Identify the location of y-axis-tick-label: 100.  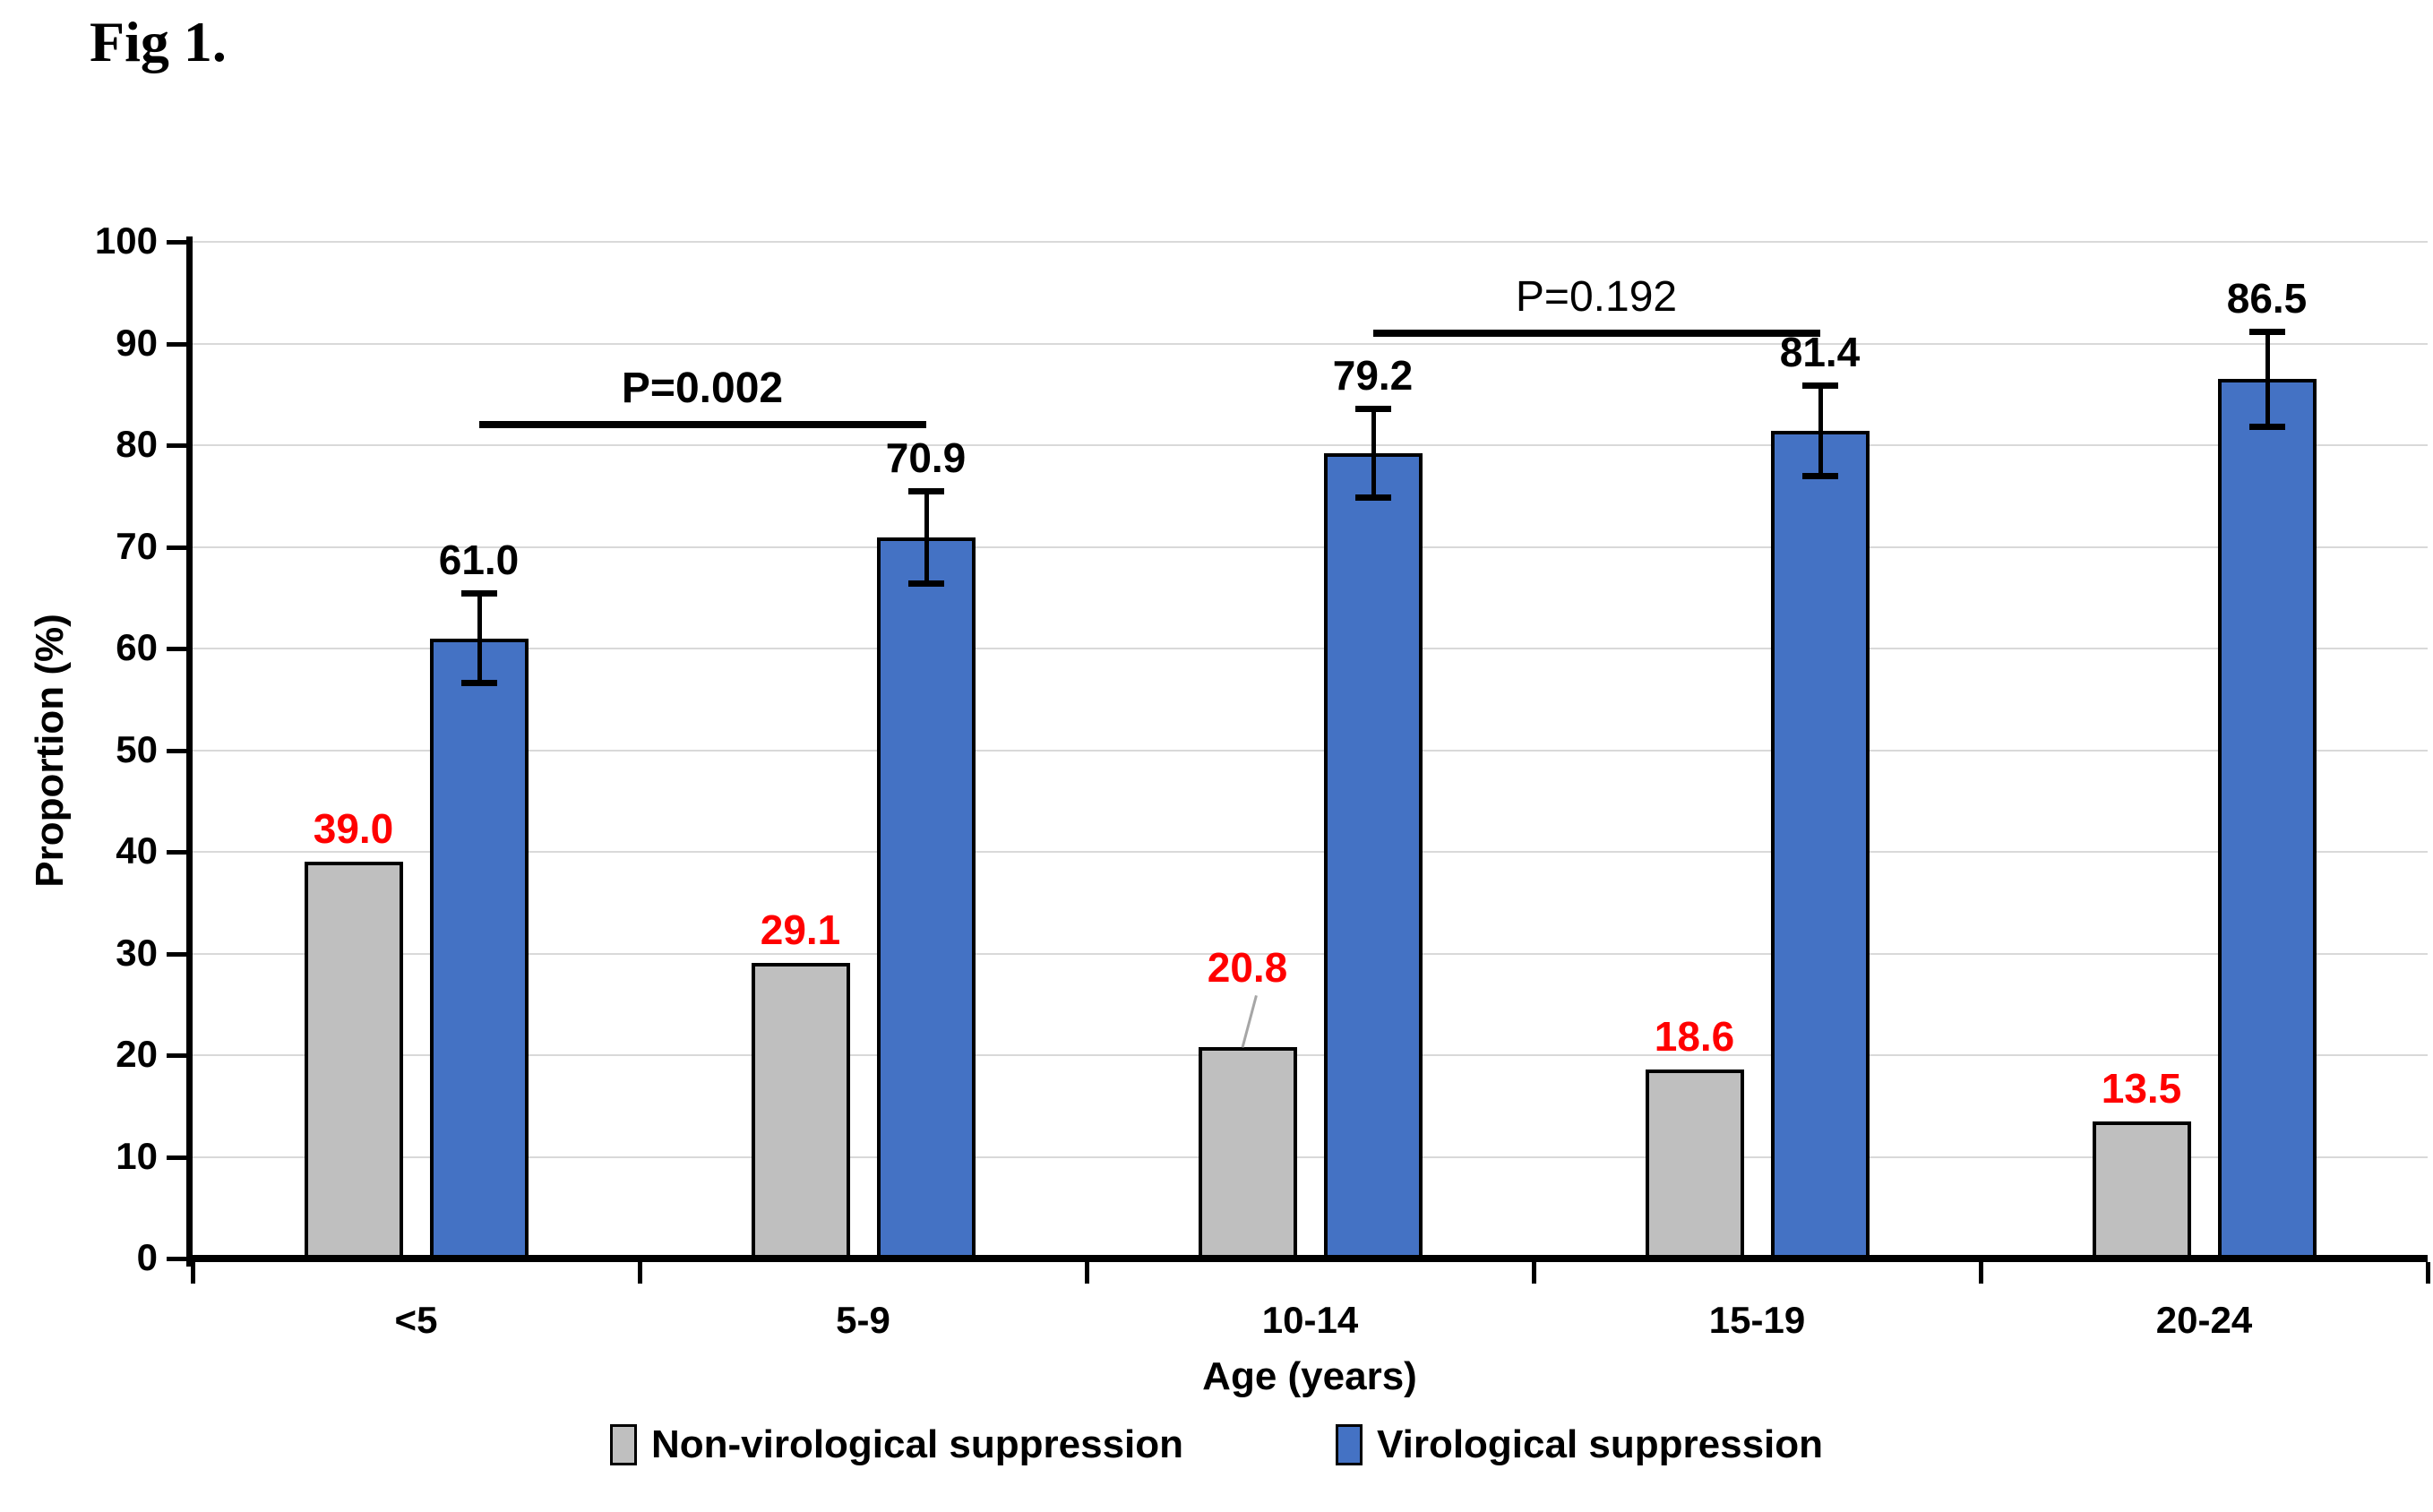
(126, 241).